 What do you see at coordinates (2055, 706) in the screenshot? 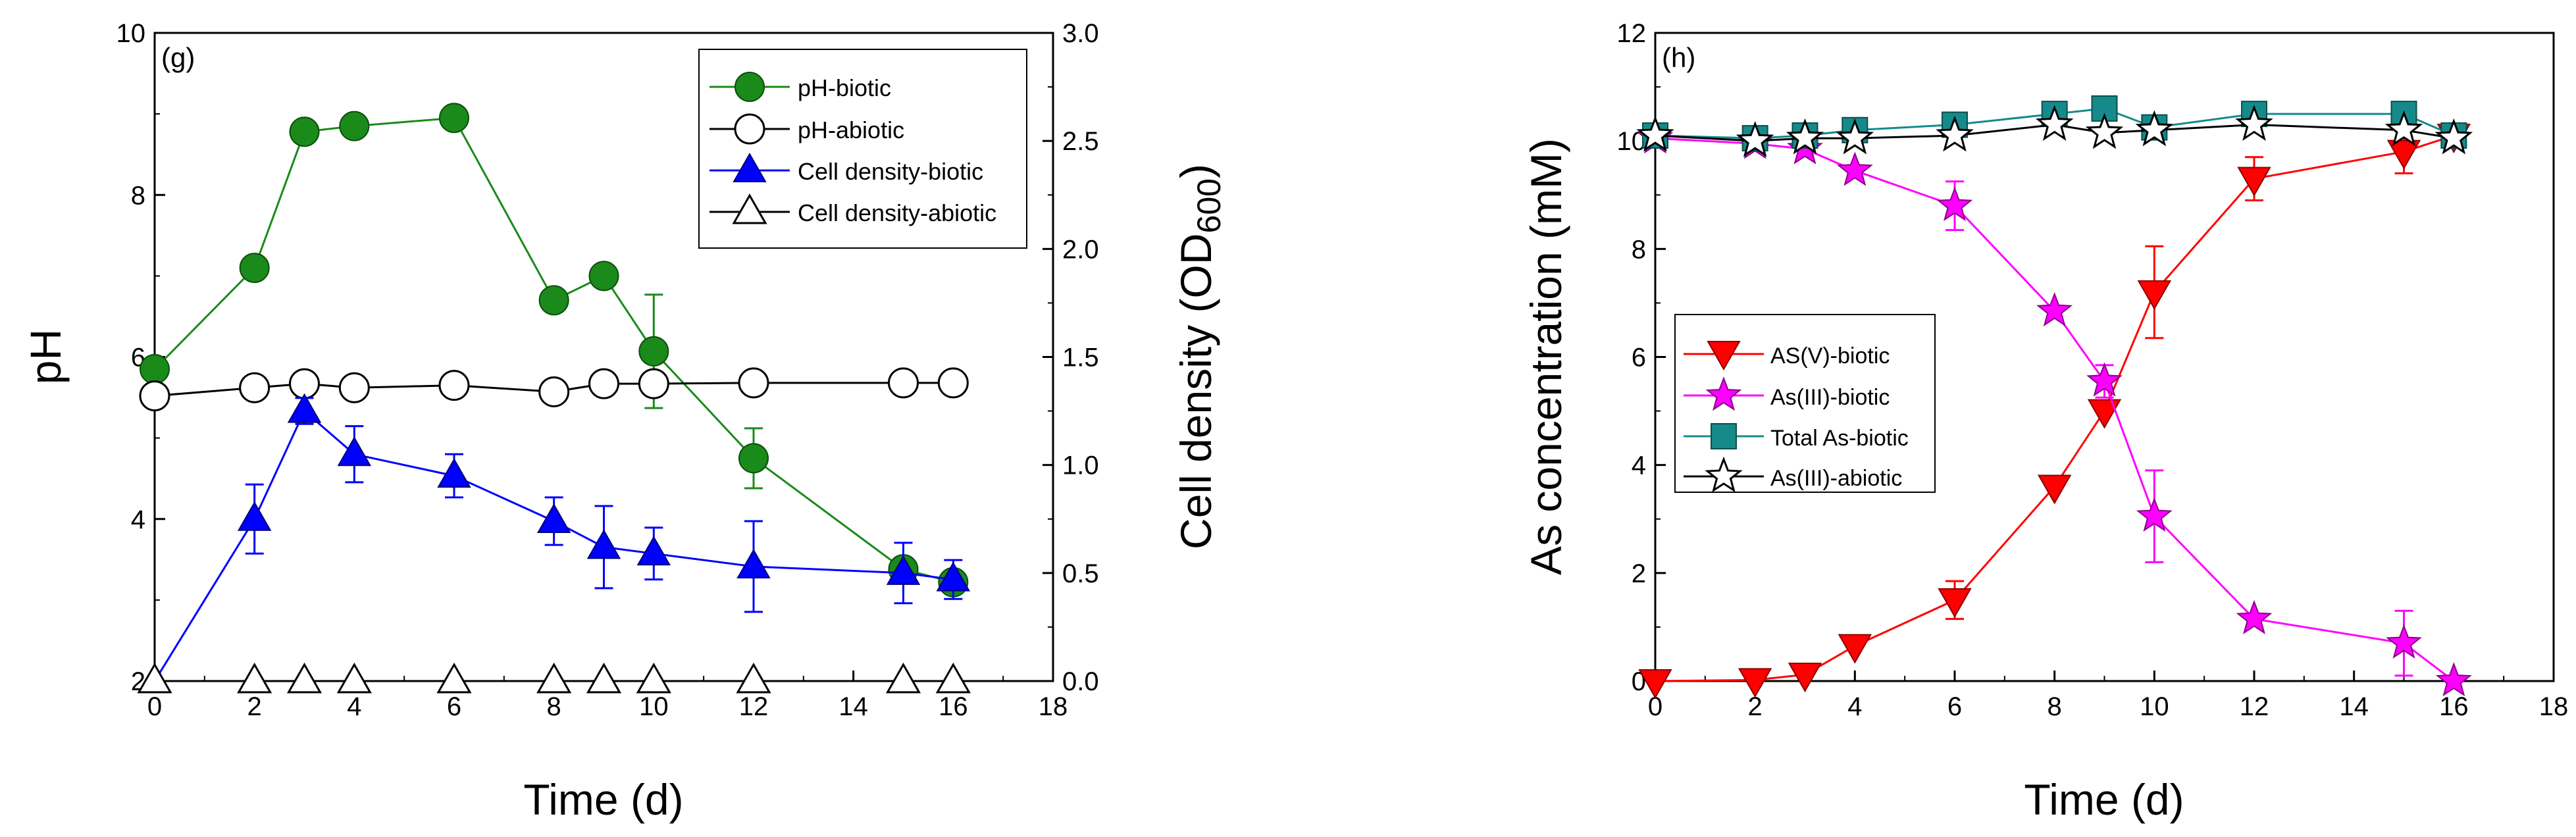
I see `x-tick-label-h-4: 8` at bounding box center [2055, 706].